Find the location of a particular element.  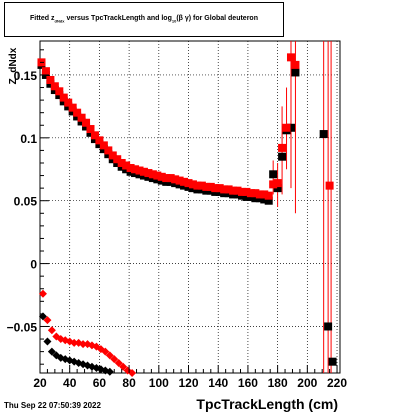

x-tick-label: 40 is located at coordinates (70, 383).